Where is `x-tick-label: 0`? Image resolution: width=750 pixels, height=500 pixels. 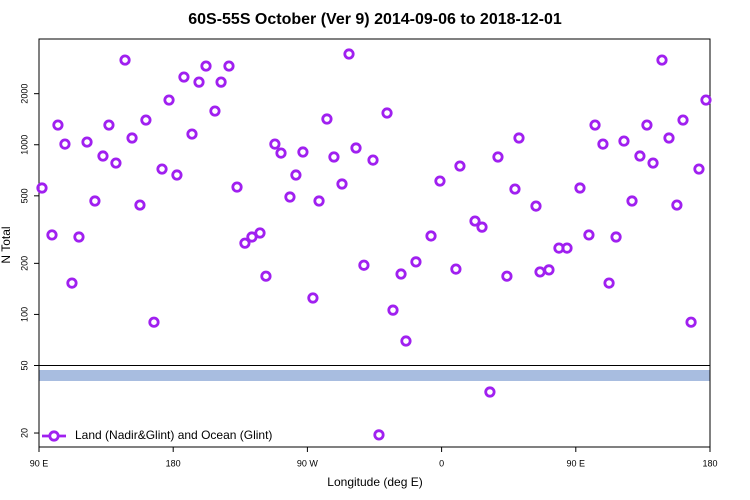
x-tick-label: 0 is located at coordinates (441, 463).